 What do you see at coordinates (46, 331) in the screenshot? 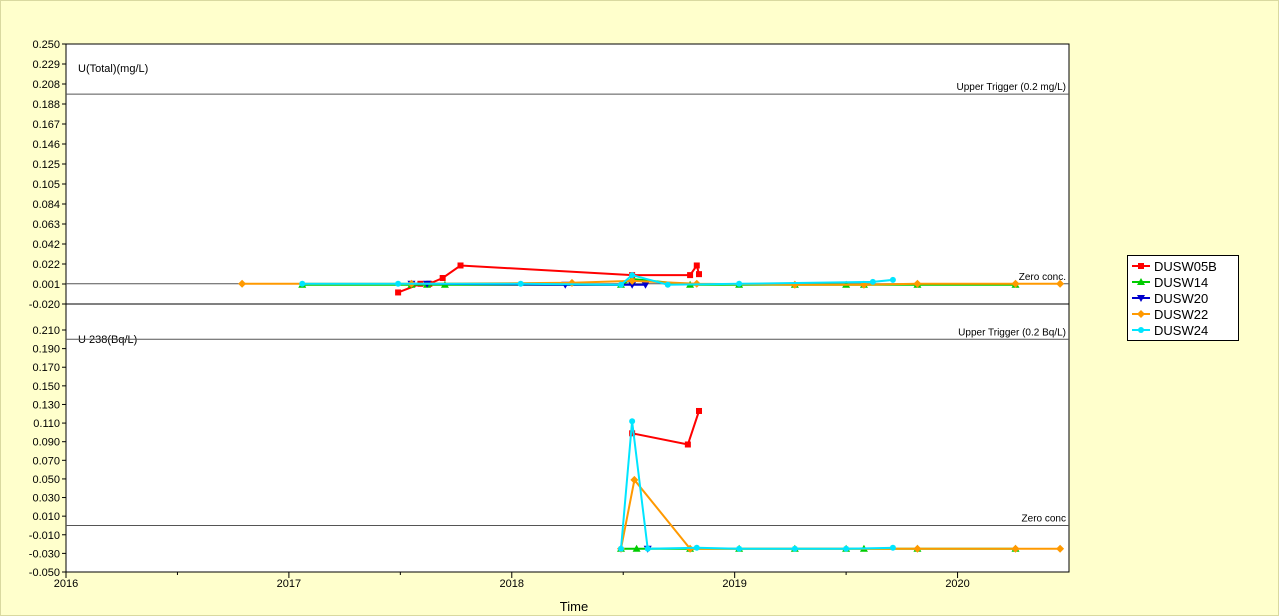
I see `y-tick-label: 0.210` at bounding box center [46, 331].